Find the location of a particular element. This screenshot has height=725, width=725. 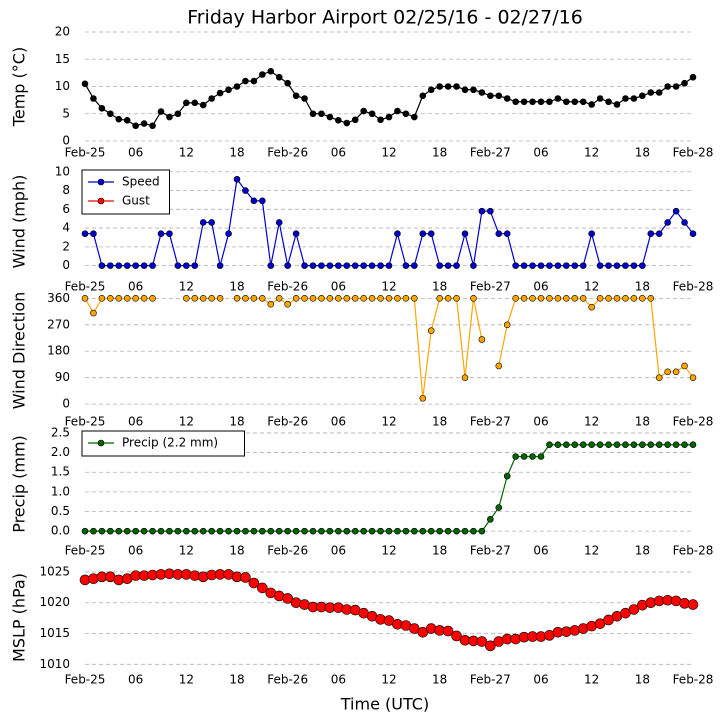

y-tick-label: 90 is located at coordinates (62, 377).